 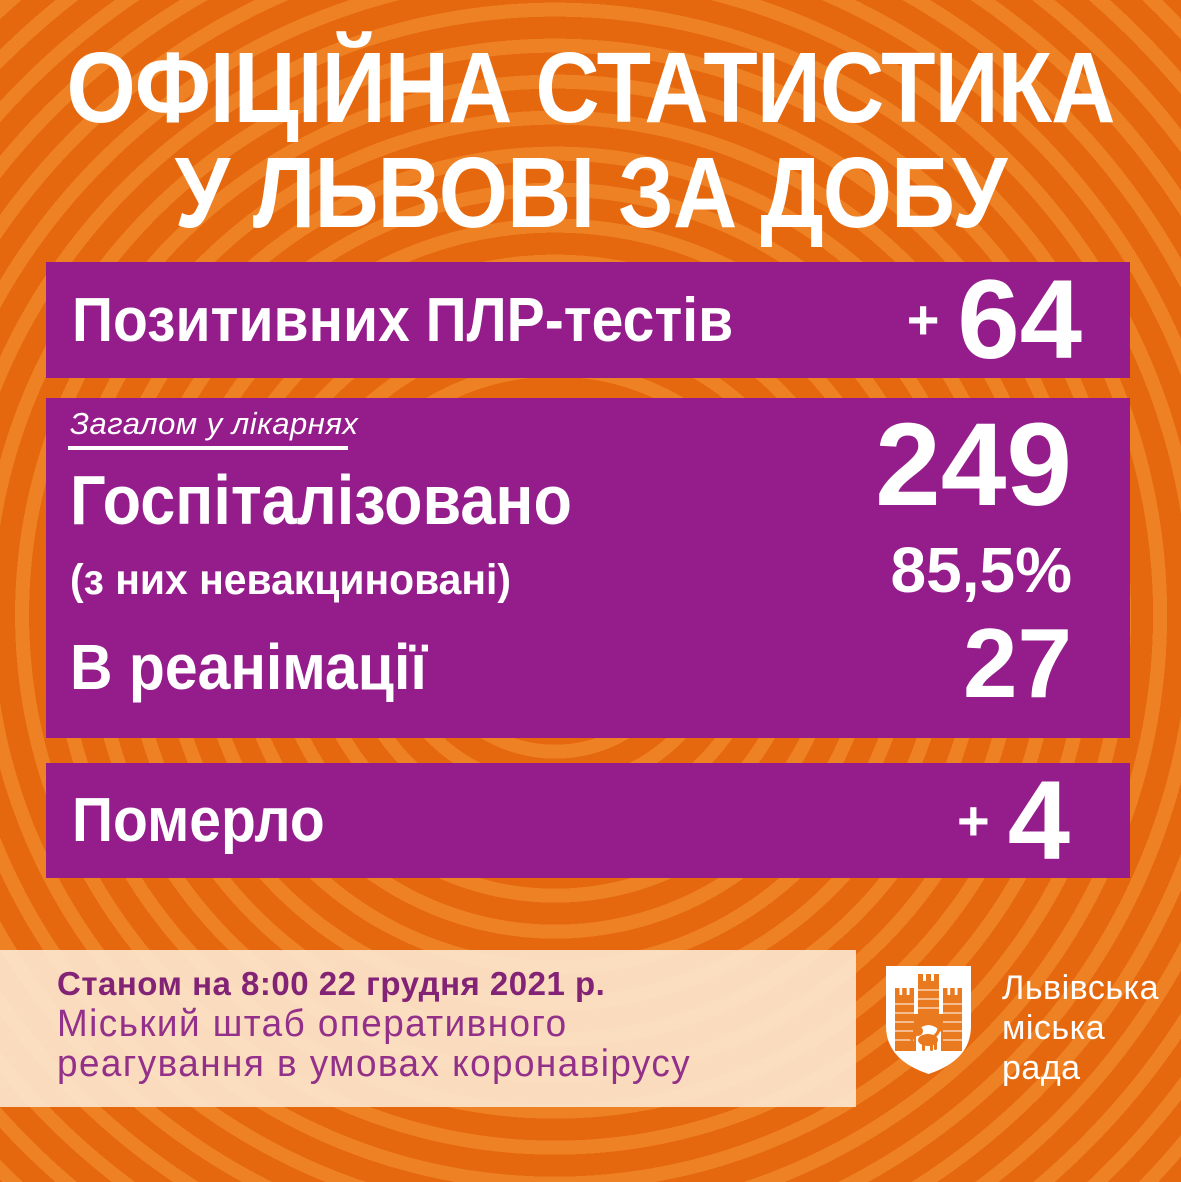 I want to click on deaths-value-group: + 4, so click(x=1013, y=820).